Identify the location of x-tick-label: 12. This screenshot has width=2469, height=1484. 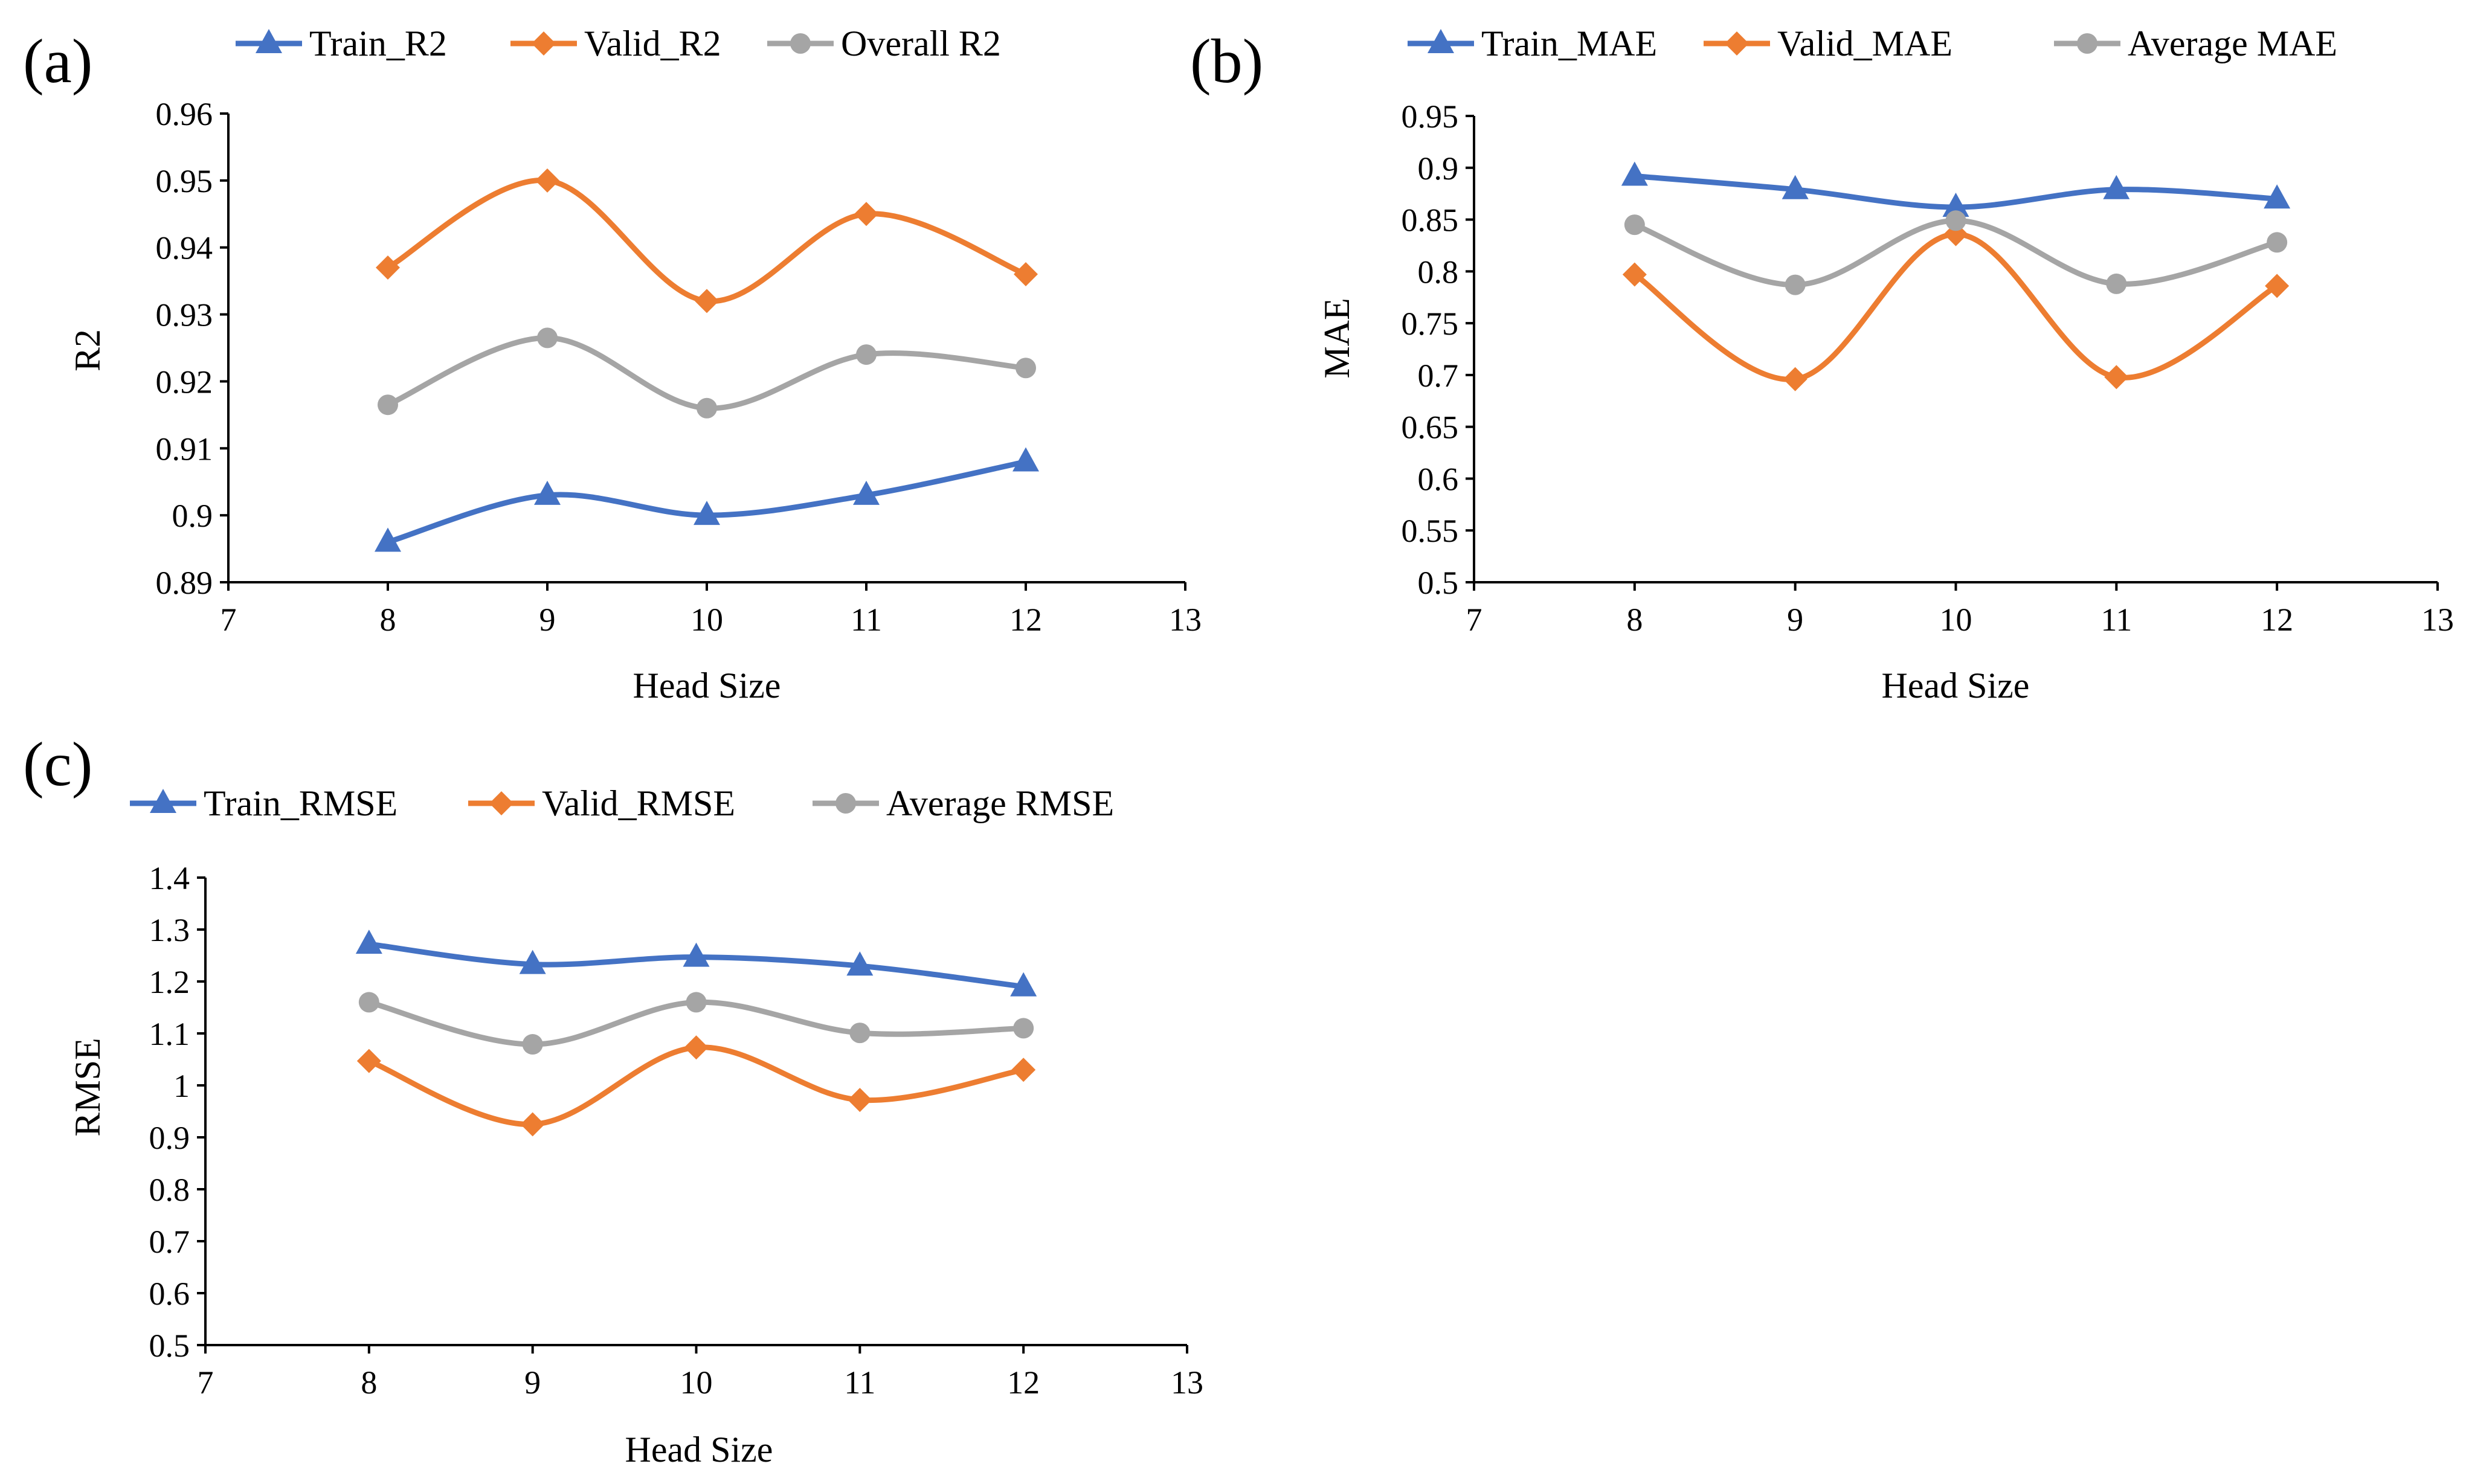
(2277, 620).